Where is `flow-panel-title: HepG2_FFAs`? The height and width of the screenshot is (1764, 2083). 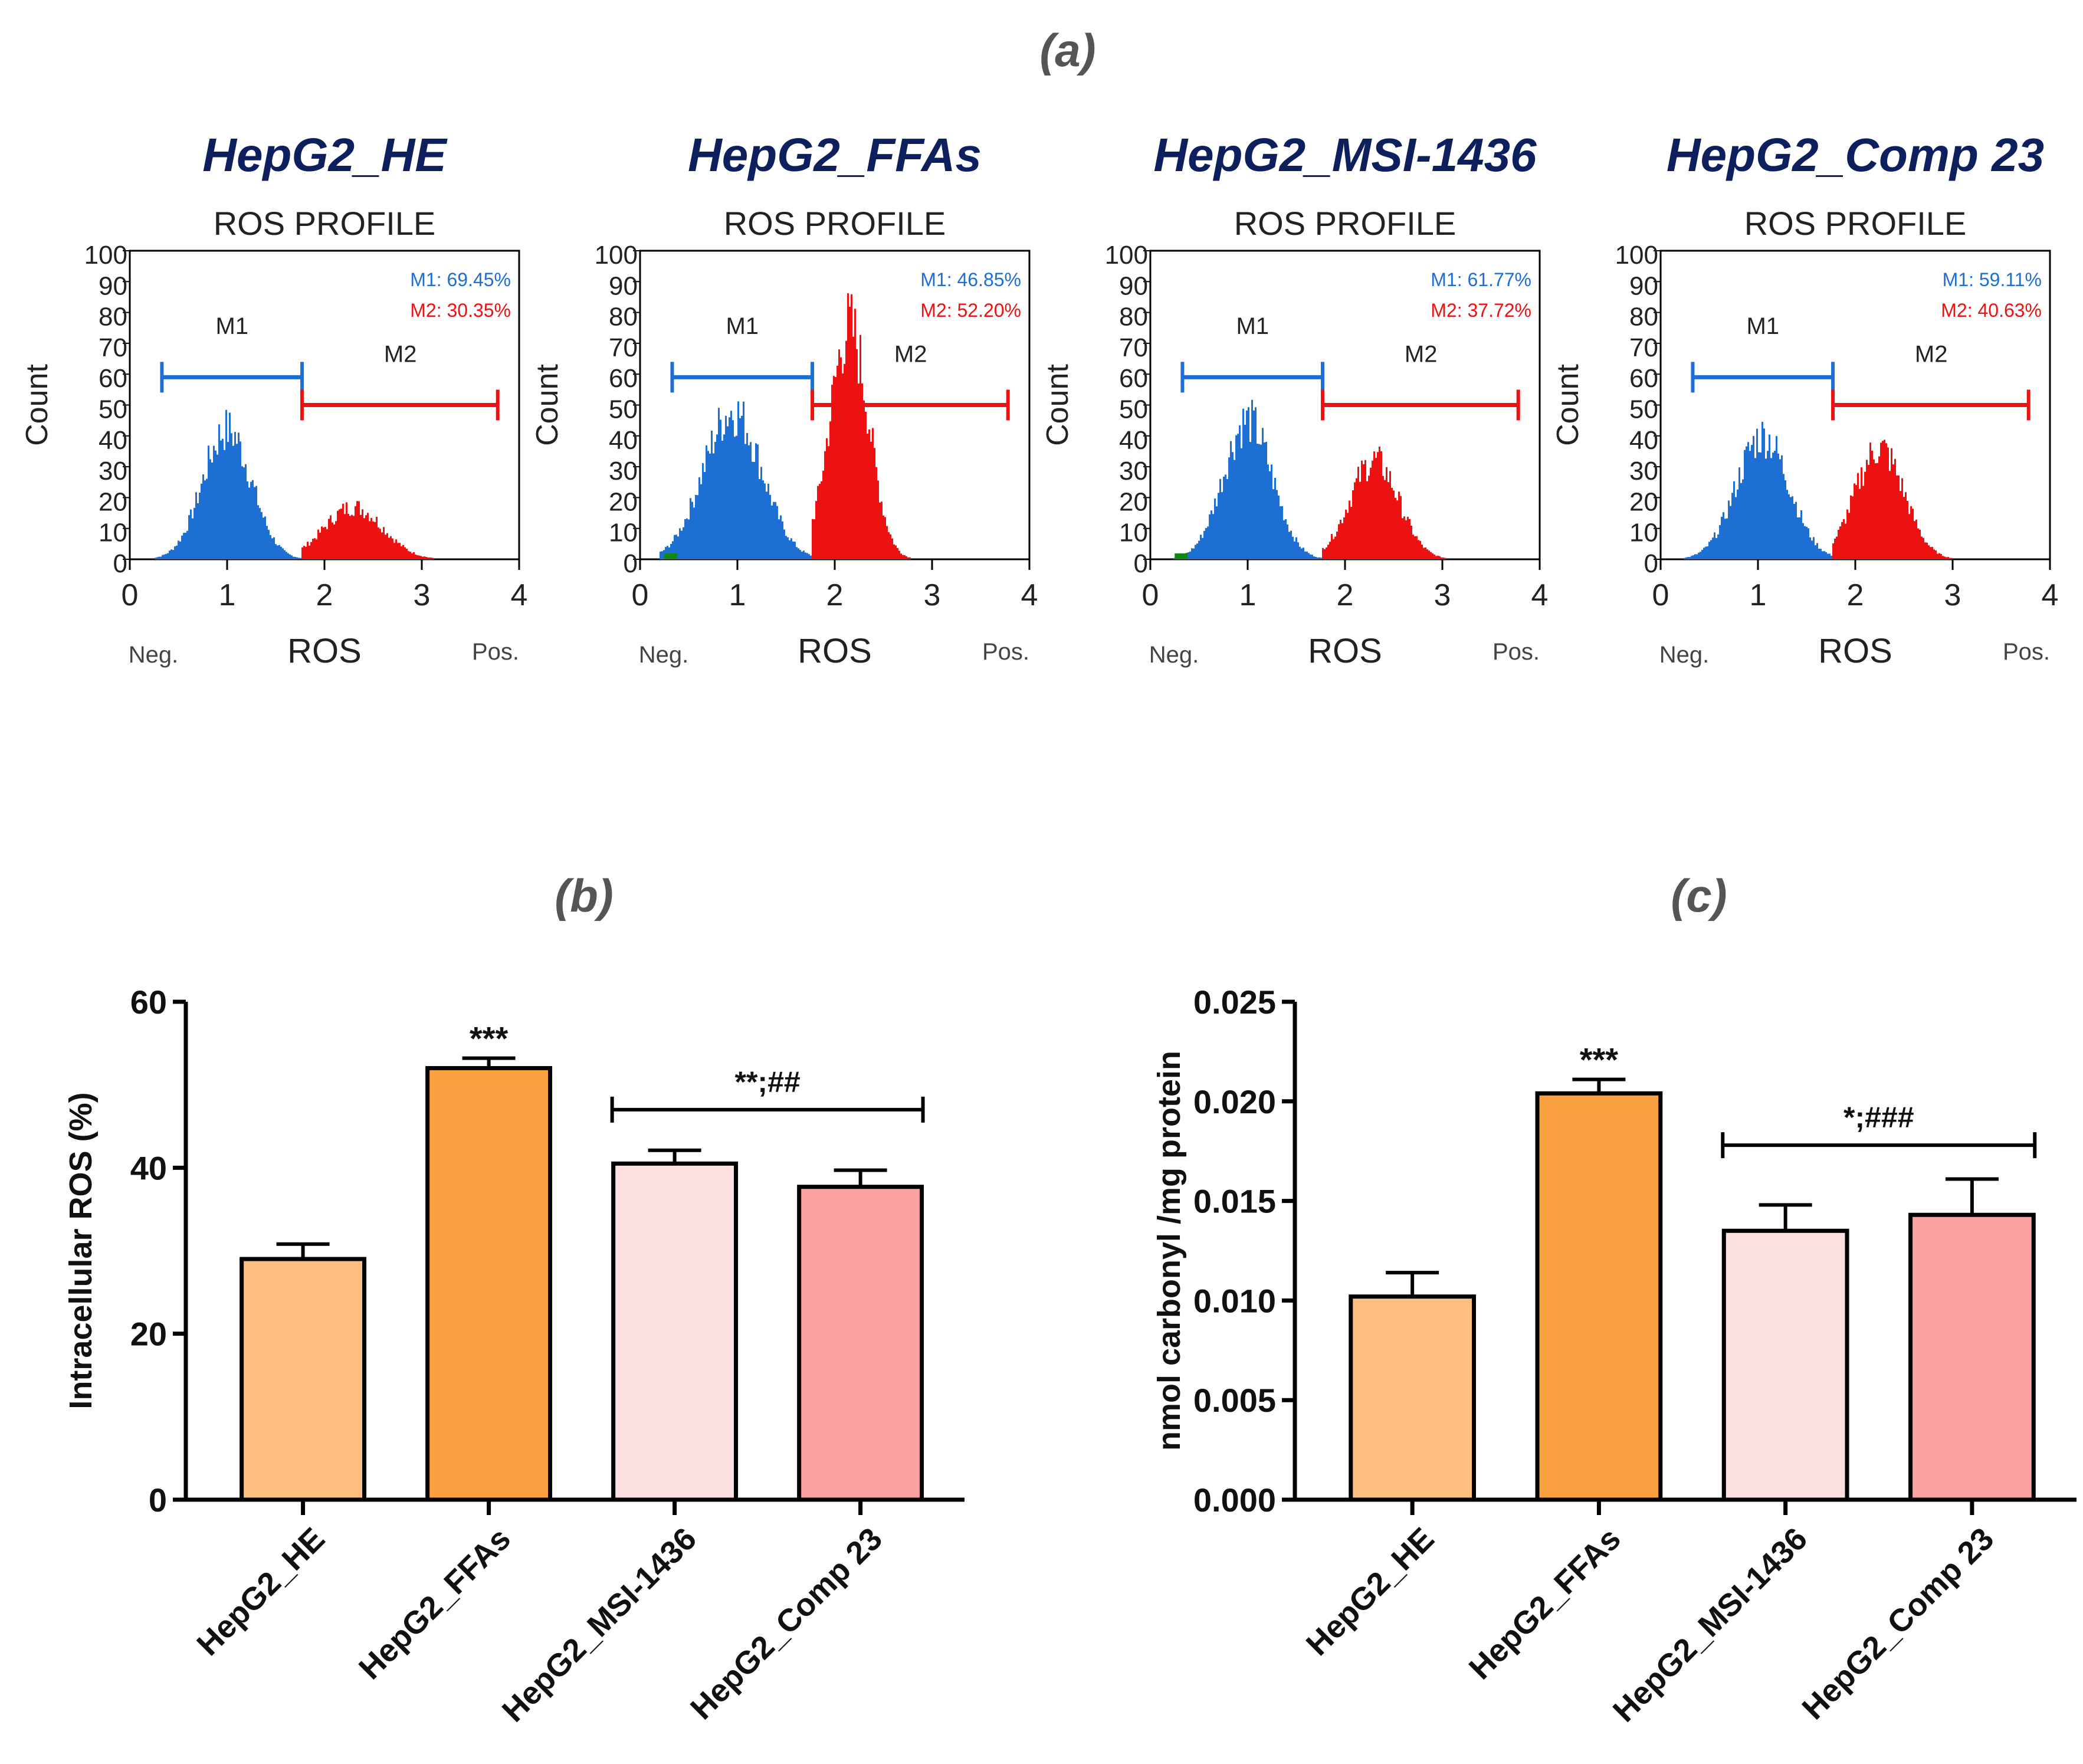
flow-panel-title: HepG2_FFAs is located at coordinates (835, 155).